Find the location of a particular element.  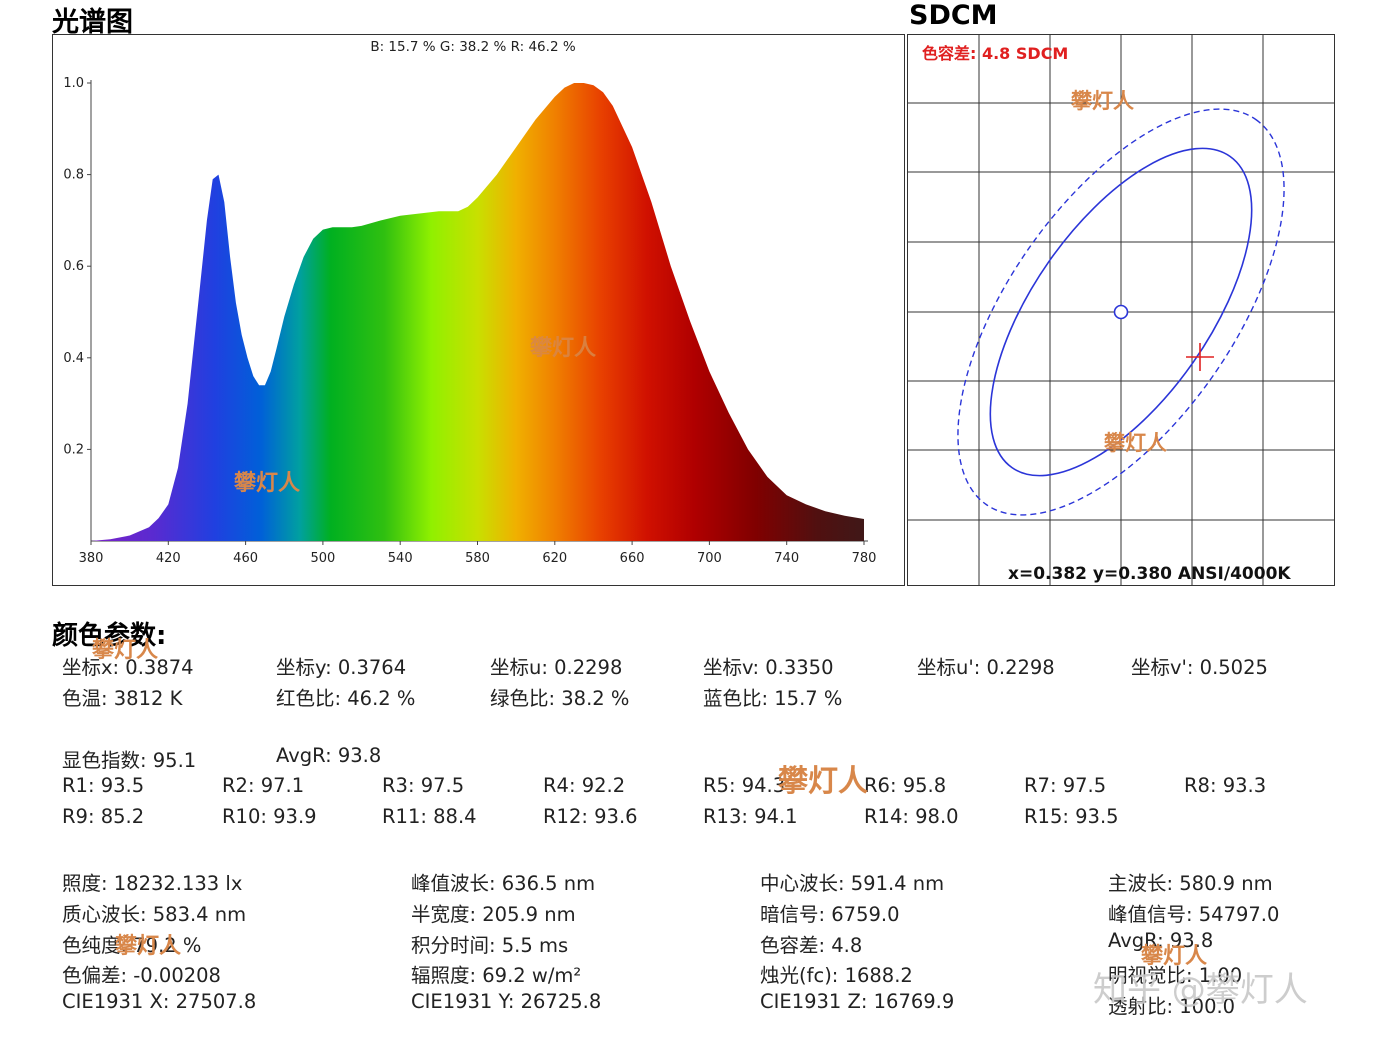

param-dominant-wavelength: 主波长: 580.9 nm is located at coordinates (1190, 883).